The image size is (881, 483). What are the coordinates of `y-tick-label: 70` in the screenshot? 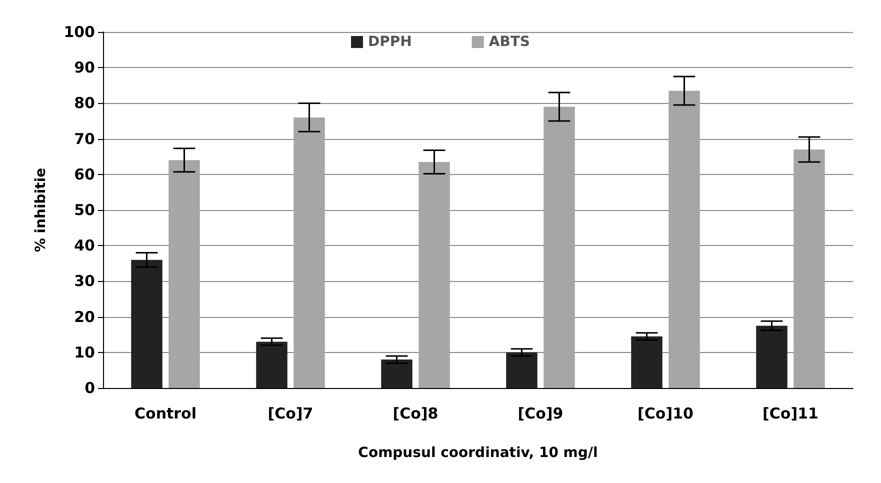 It's located at (84, 139).